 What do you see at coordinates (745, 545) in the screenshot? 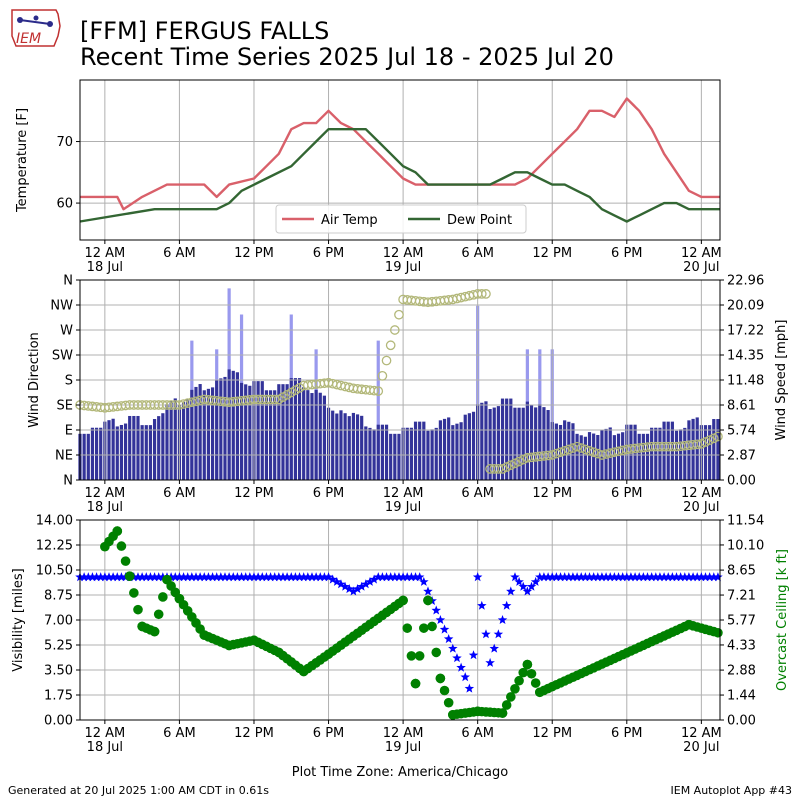
I see `y2-tick-label: 10.10` at bounding box center [745, 545].